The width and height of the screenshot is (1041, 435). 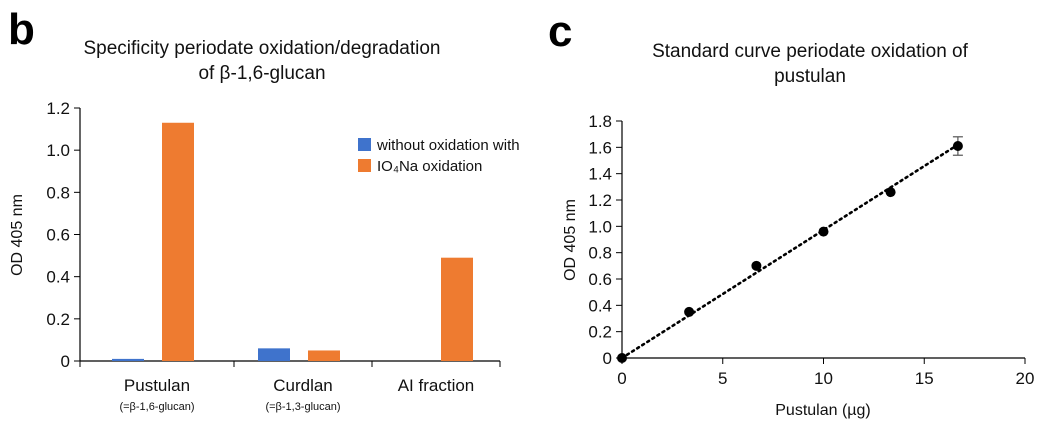 What do you see at coordinates (58, 108) in the screenshot?
I see `bar-chart-y-tick-label: 1.2` at bounding box center [58, 108].